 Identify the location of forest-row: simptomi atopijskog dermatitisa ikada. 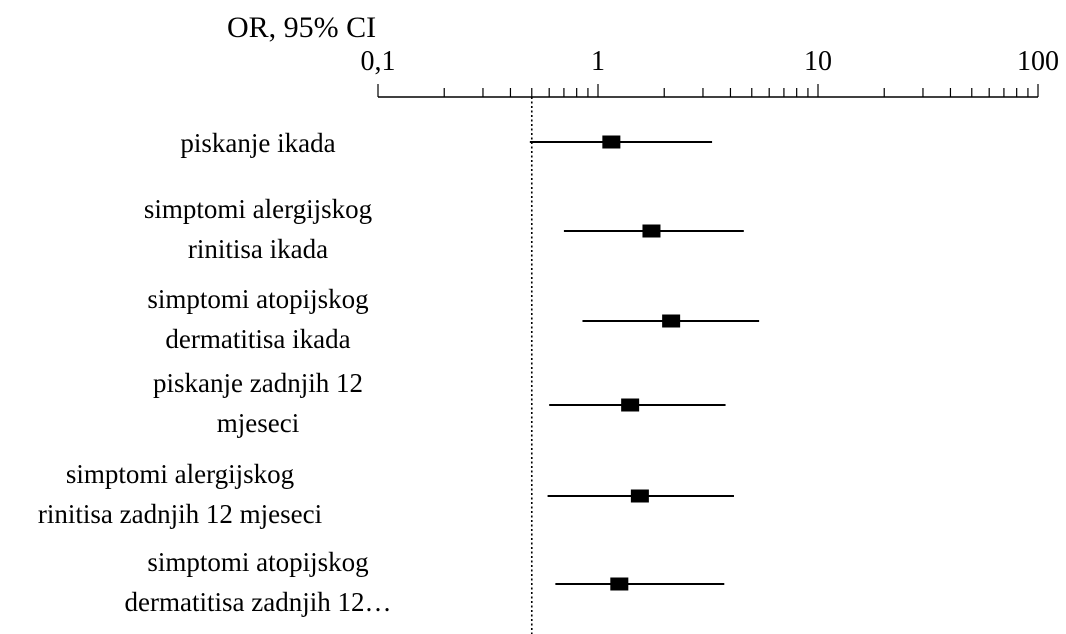
(453, 319).